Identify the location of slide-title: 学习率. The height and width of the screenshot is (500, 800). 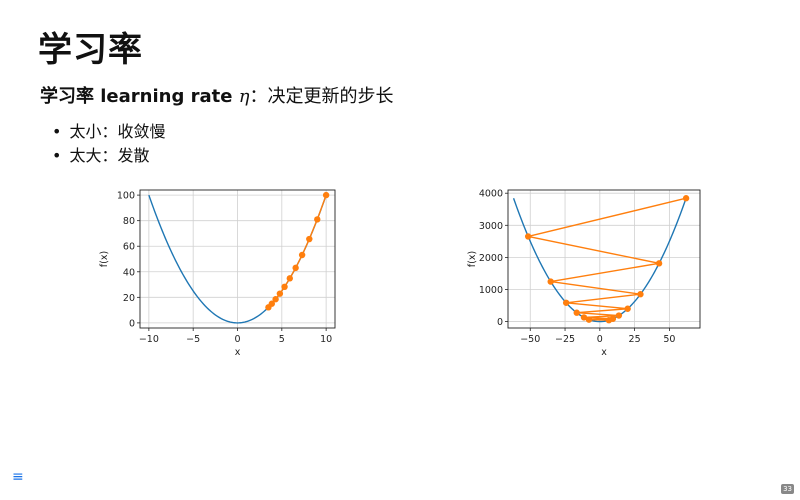
(90, 50).